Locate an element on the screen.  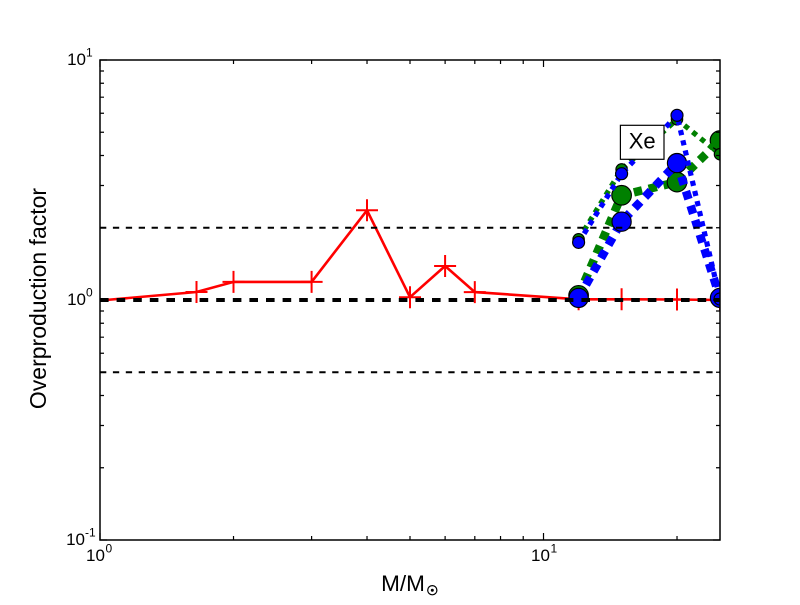
svg-text: Xe is located at coordinates (642, 140).